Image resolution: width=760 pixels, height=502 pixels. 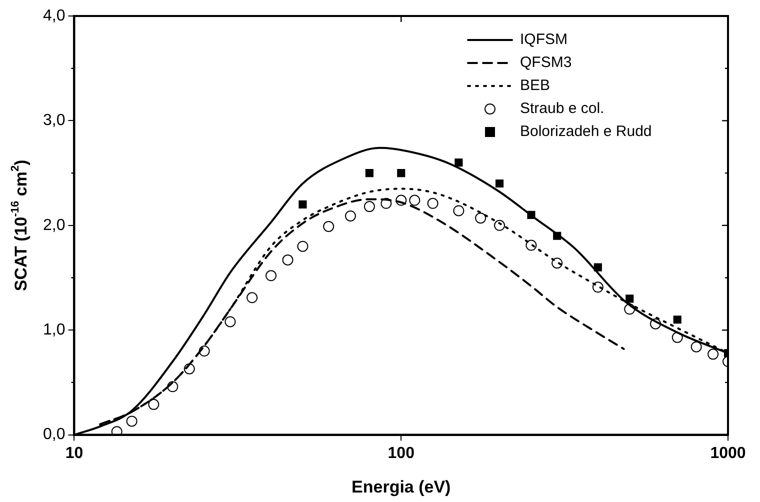 I want to click on y-tick-label: 4,0, so click(x=54, y=15).